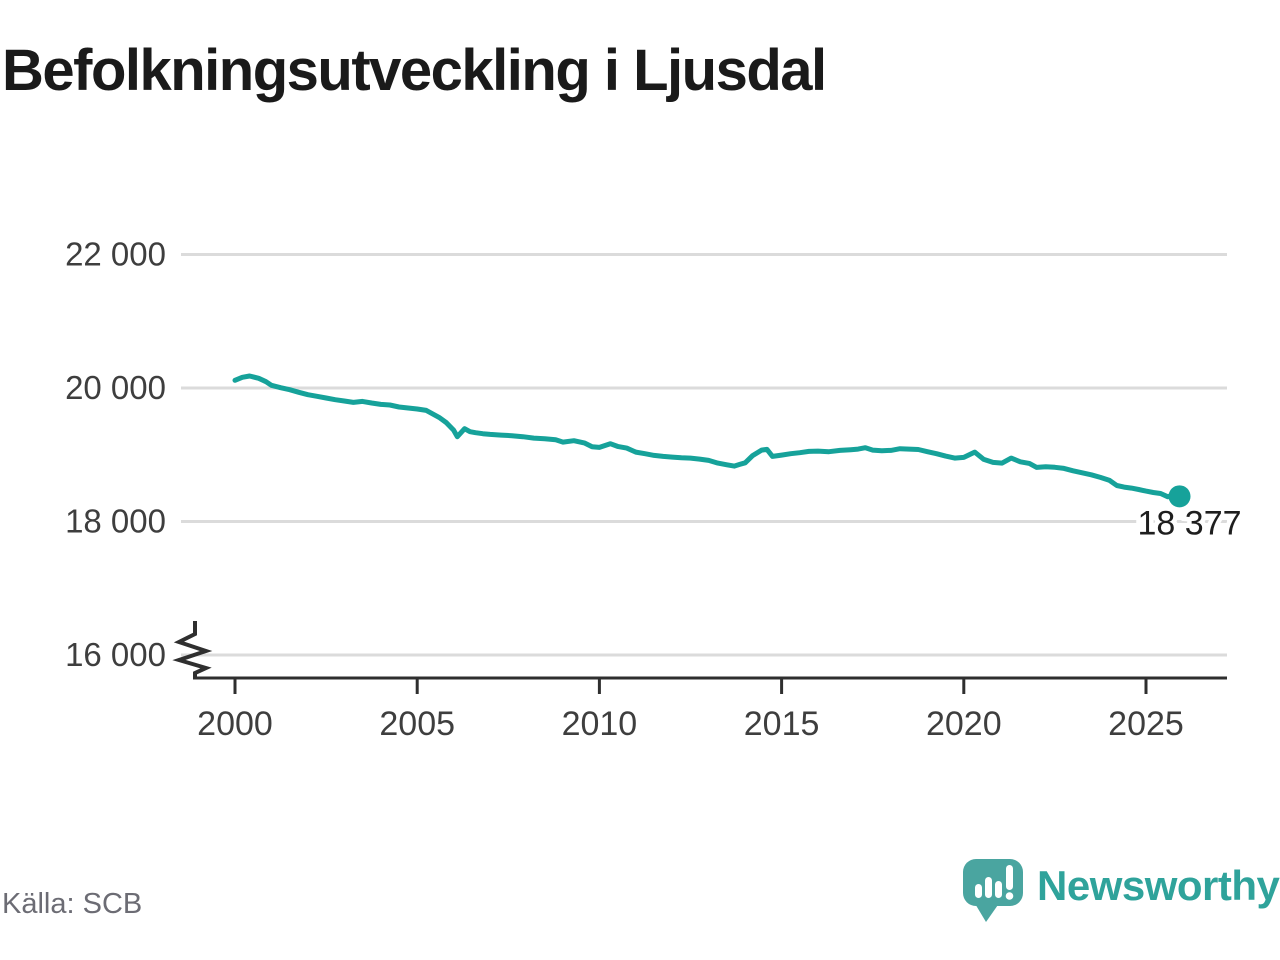 The image size is (1280, 960). What do you see at coordinates (115, 654) in the screenshot?
I see `y-axis-tick-label: 16 000` at bounding box center [115, 654].